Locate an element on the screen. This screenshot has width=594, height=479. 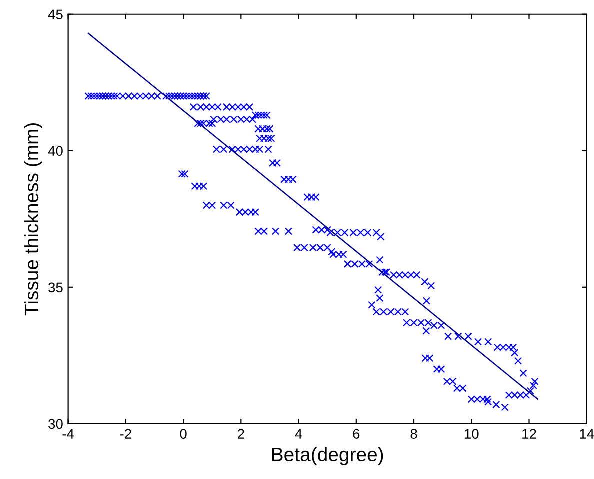
x-tick-label: -4 is located at coordinates (68, 434).